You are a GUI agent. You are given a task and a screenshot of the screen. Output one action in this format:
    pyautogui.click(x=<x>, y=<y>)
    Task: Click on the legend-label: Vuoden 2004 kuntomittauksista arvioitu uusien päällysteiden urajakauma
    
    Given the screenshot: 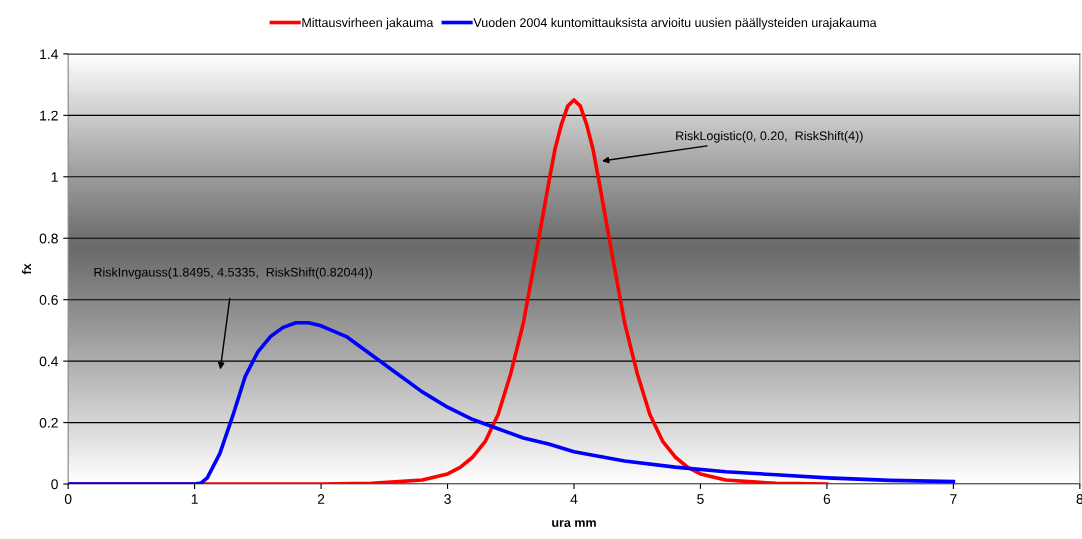 What is the action you would take?
    pyautogui.click(x=675, y=23)
    